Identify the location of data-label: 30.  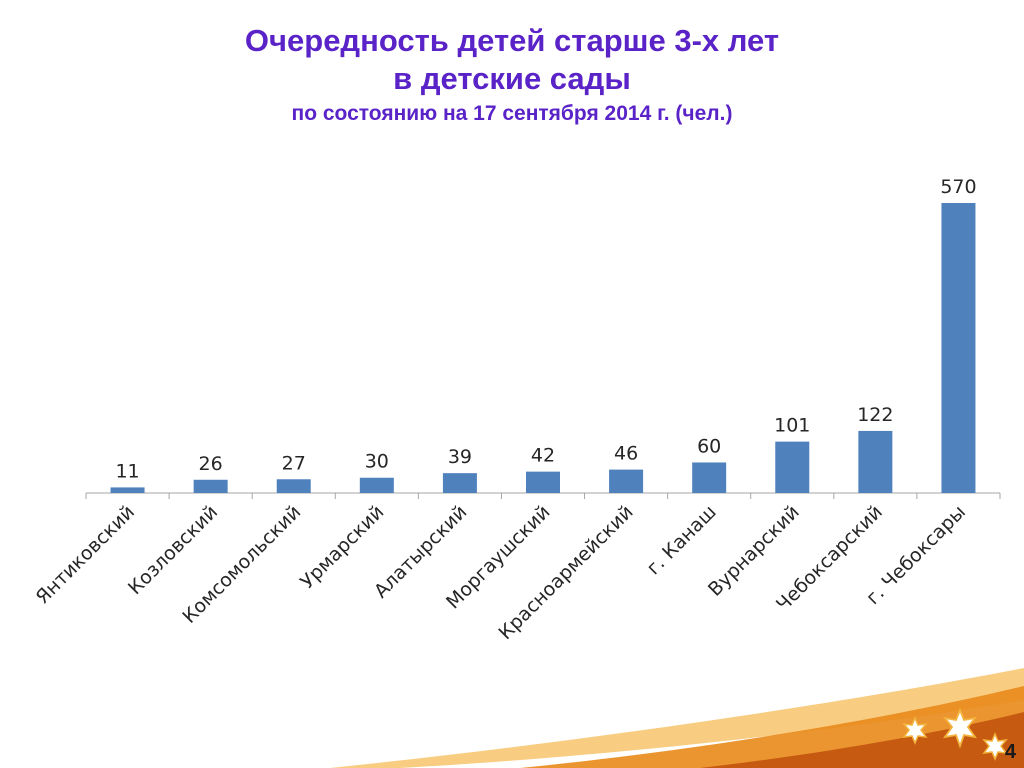
(377, 462).